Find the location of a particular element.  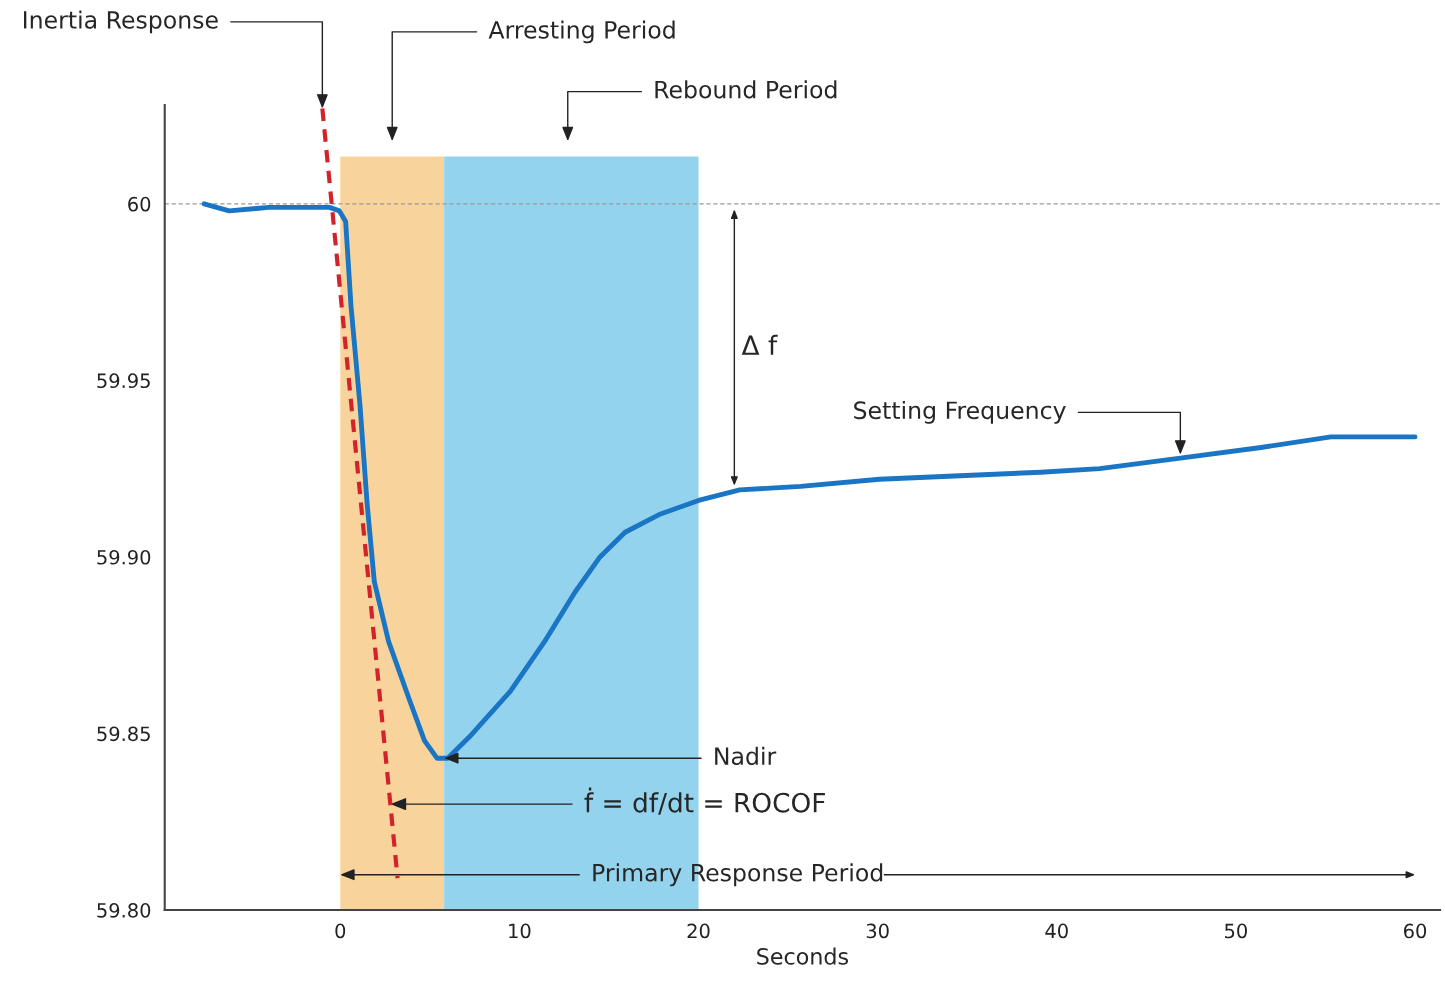

x-tick-label: 50 is located at coordinates (1236, 931).